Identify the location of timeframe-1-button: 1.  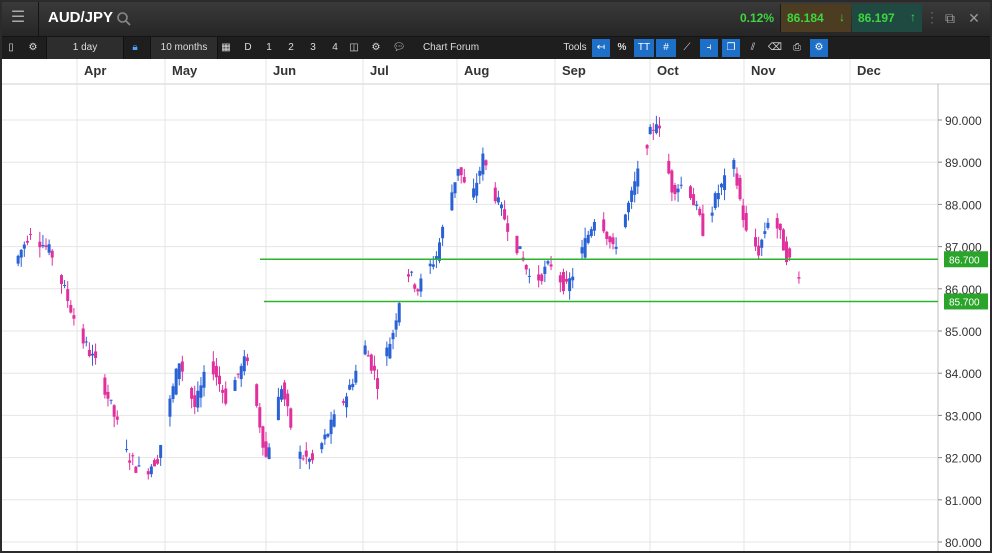
(269, 47).